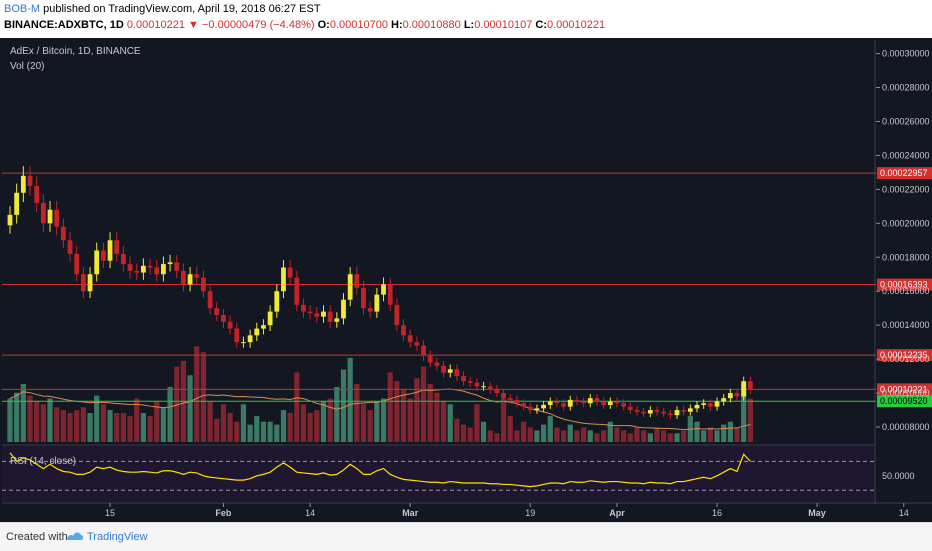 The image size is (932, 551). I want to click on tradingview-brand-link: TradingView, so click(117, 537).